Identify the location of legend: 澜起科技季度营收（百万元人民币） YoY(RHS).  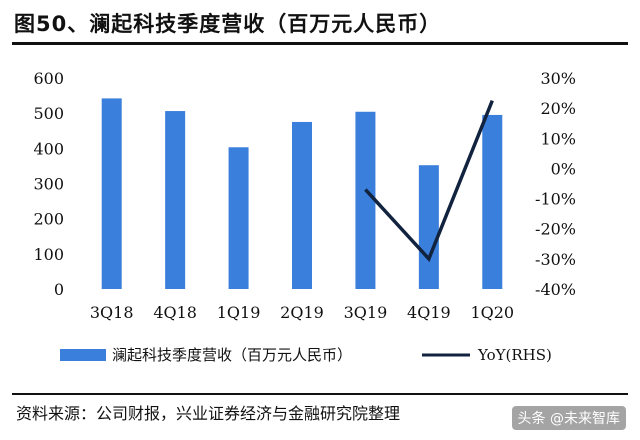
(306, 355).